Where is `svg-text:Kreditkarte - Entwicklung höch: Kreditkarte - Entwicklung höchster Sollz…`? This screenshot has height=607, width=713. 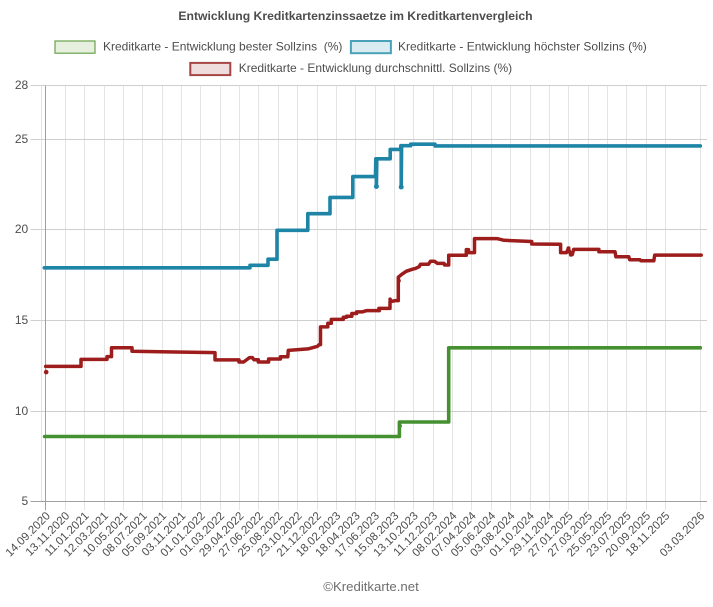
svg-text:Kreditkarte - Entwicklung höch: Kreditkarte - Entwicklung höchster Sollz… is located at coordinates (522, 46).